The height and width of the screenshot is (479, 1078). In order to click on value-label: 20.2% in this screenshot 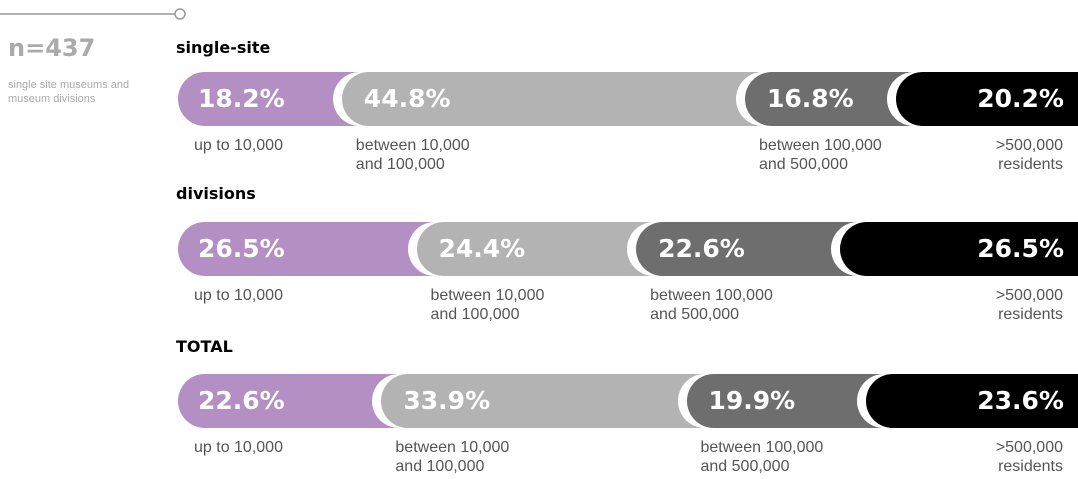, I will do `click(1020, 98)`.